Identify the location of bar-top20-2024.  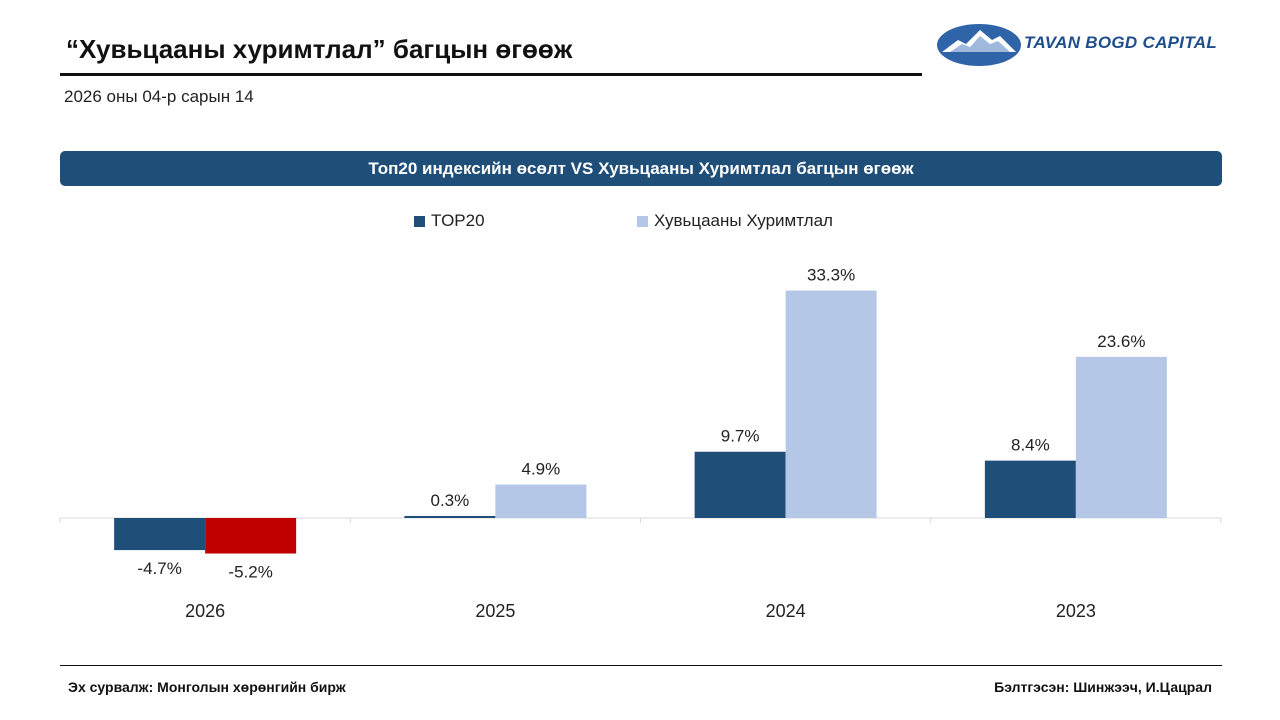
(740, 484).